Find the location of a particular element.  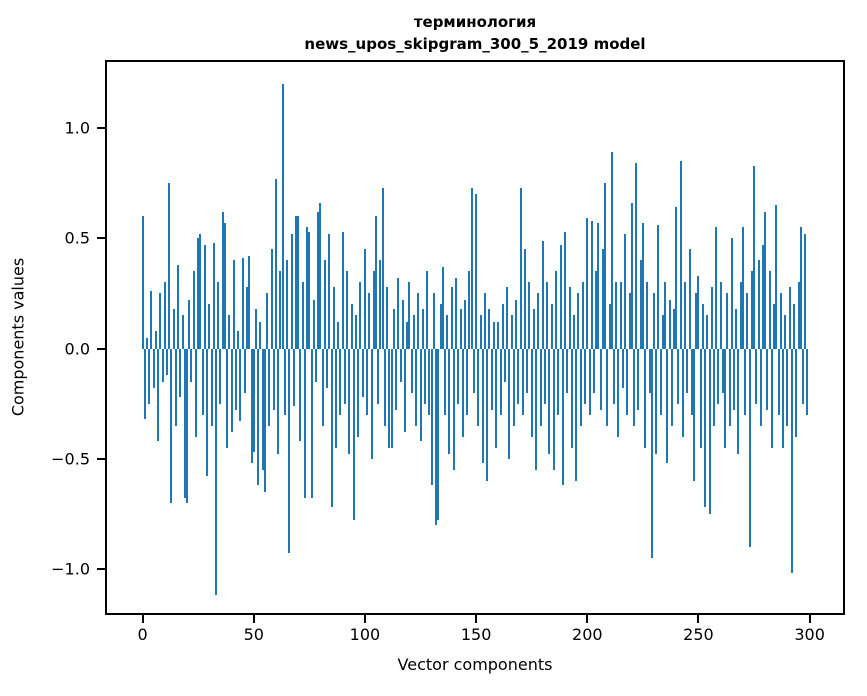

chart-title-line2: news_upos_skipgram_300_5_2019 model is located at coordinates (475, 43).